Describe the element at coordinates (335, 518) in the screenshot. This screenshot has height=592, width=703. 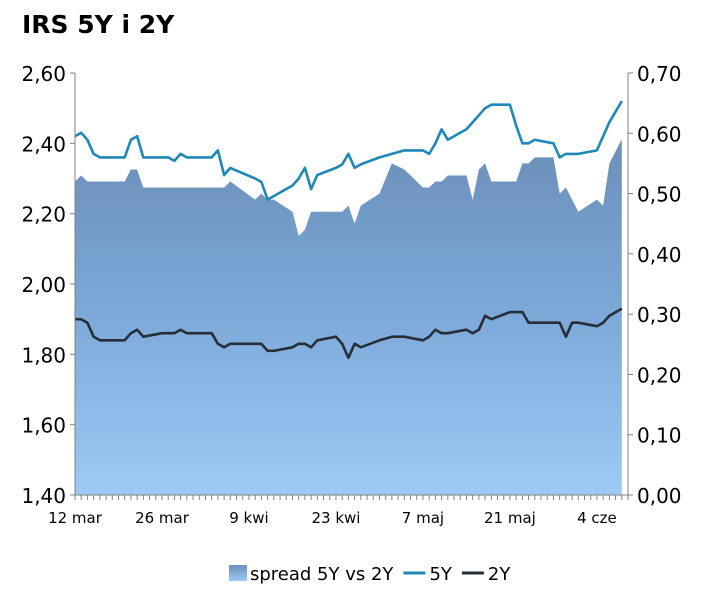
I see `x-tick-label: 23 kwi` at that location.